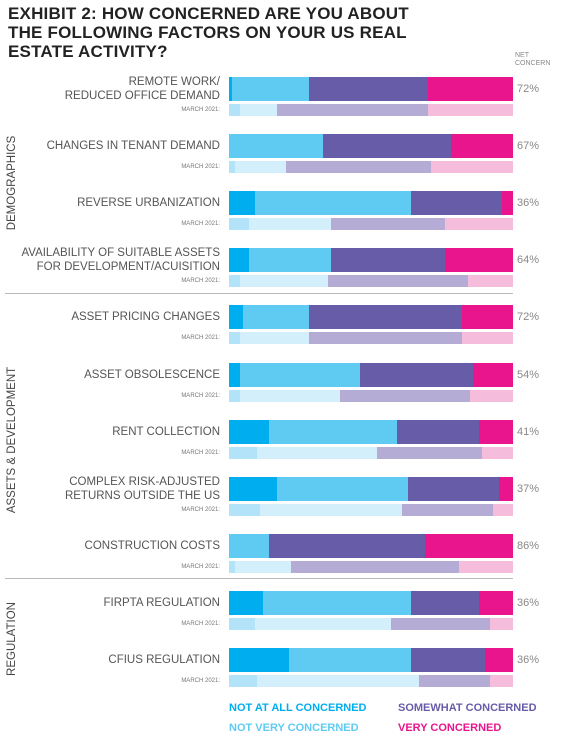  Describe the element at coordinates (12, 639) in the screenshot. I see `group-label: REGULATION` at that location.